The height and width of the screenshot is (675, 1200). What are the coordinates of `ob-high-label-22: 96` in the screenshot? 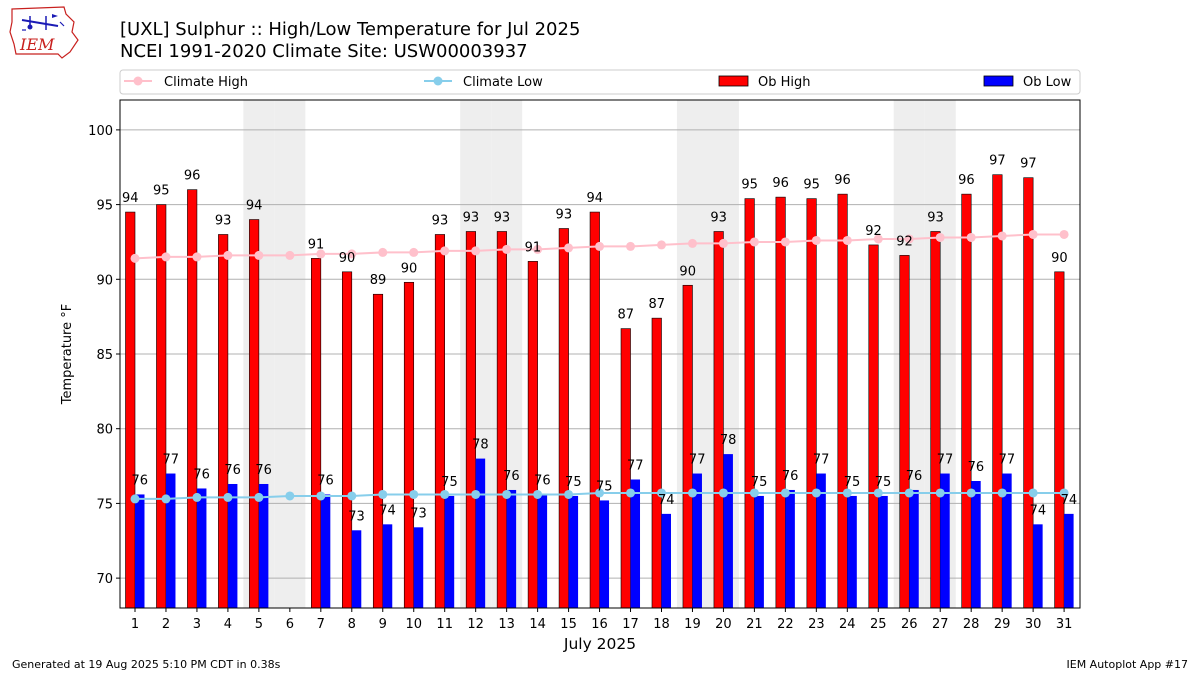 It's located at (780, 183).